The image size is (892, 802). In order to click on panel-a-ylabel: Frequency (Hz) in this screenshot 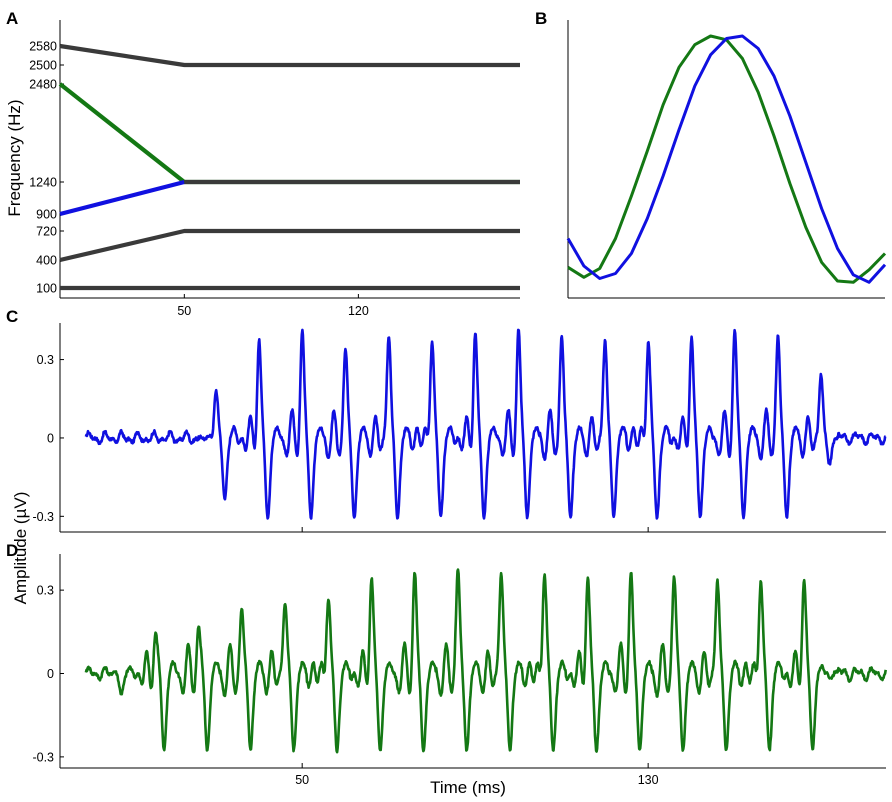, I will do `click(14, 157)`.